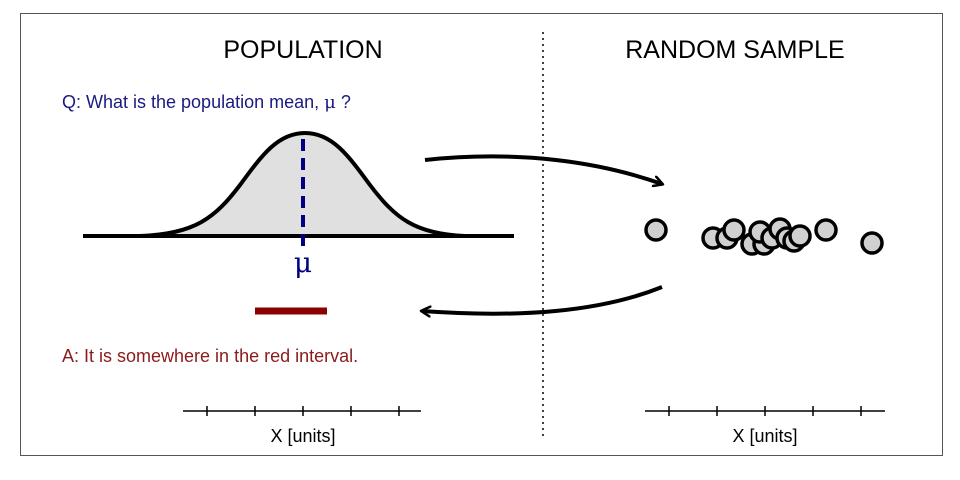  I want to click on question-mu-symbol: μ, so click(330, 102).